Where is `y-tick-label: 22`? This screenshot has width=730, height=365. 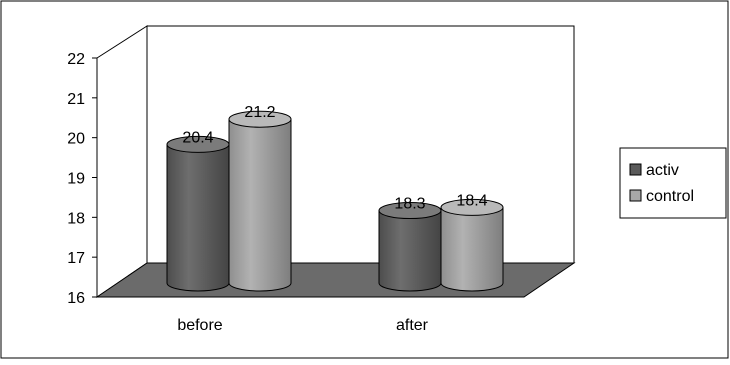 y-tick-label: 22 is located at coordinates (76, 59).